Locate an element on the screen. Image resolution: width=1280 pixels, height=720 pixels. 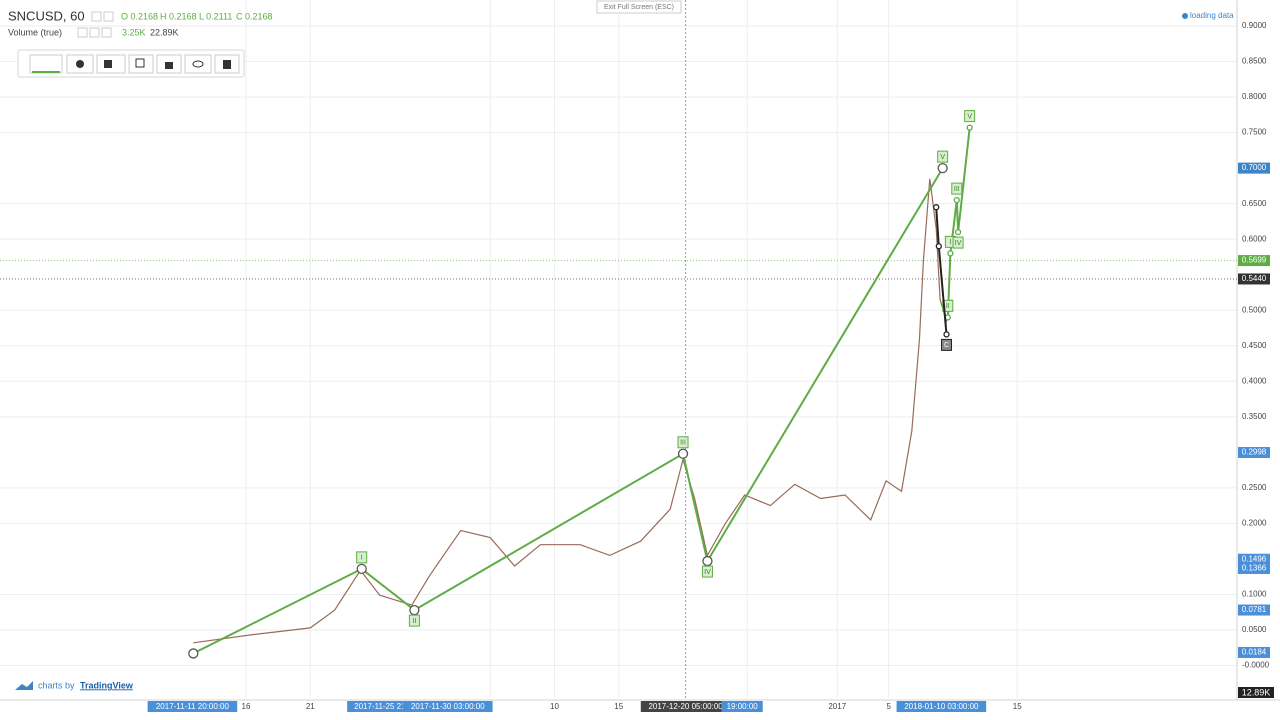
loading-dot is located at coordinates (1185, 16).